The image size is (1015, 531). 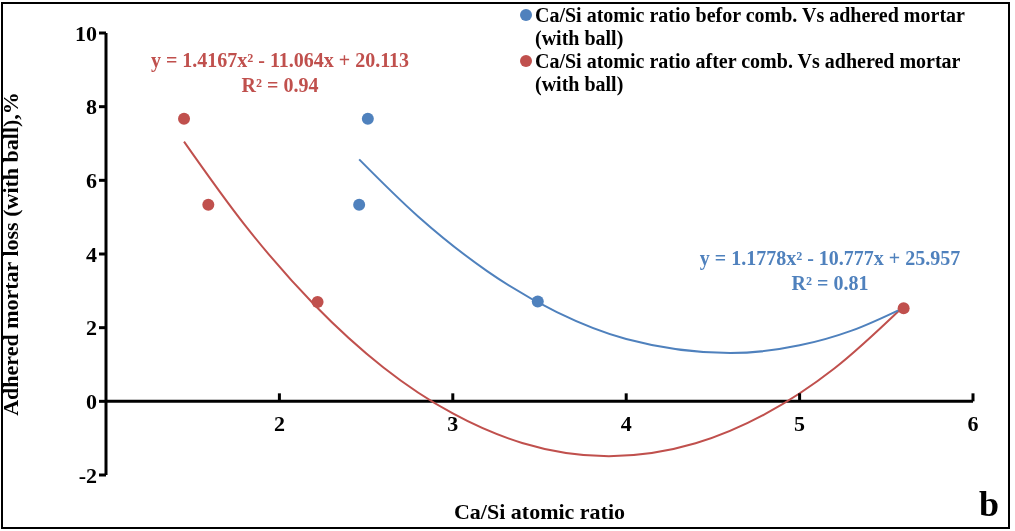 What do you see at coordinates (539, 511) in the screenshot?
I see `x-axis-title: Ca/Si atomic ratio` at bounding box center [539, 511].